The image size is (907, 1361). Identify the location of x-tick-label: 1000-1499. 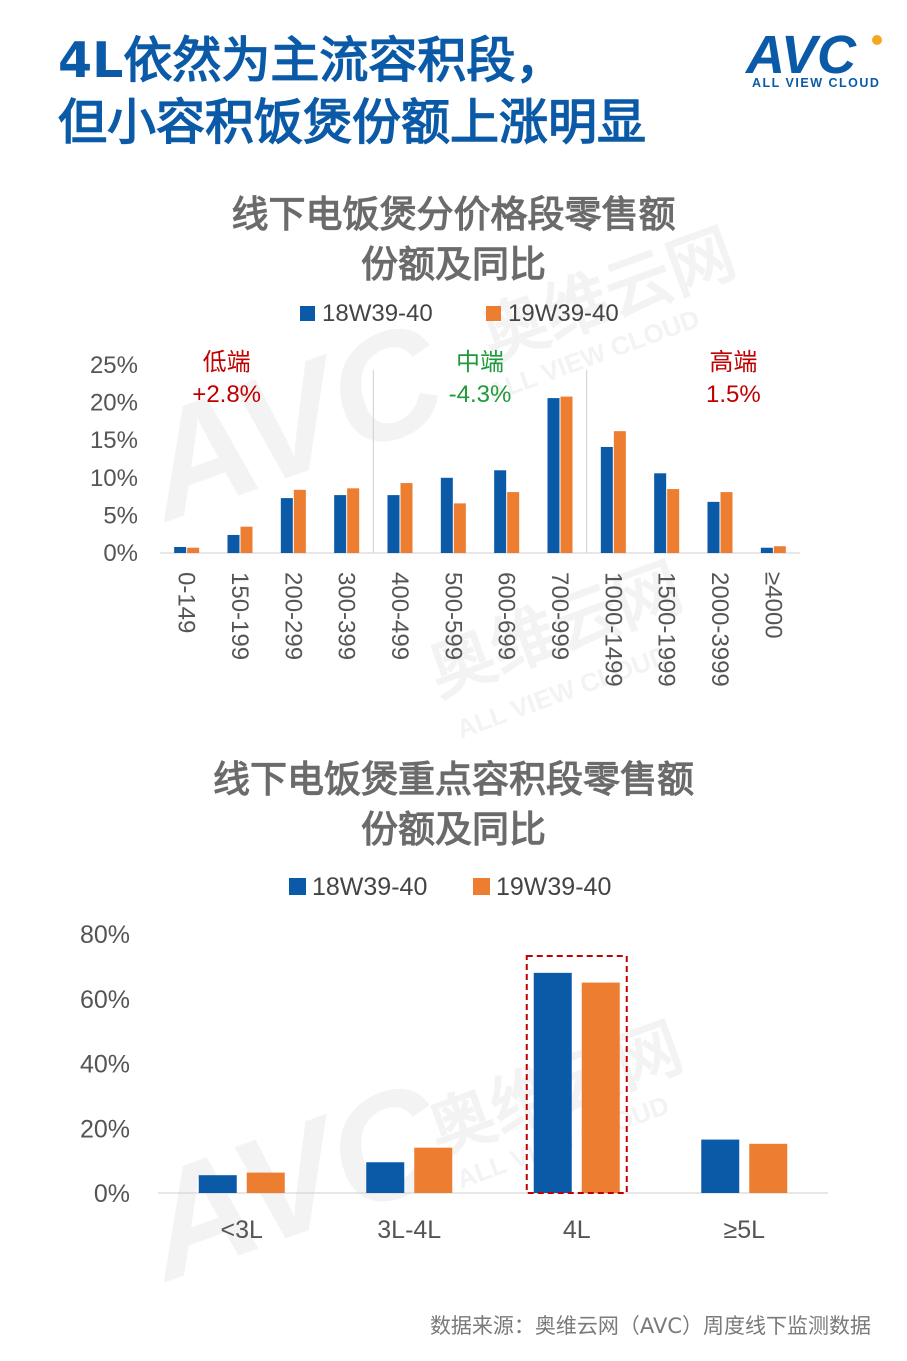
(612, 629).